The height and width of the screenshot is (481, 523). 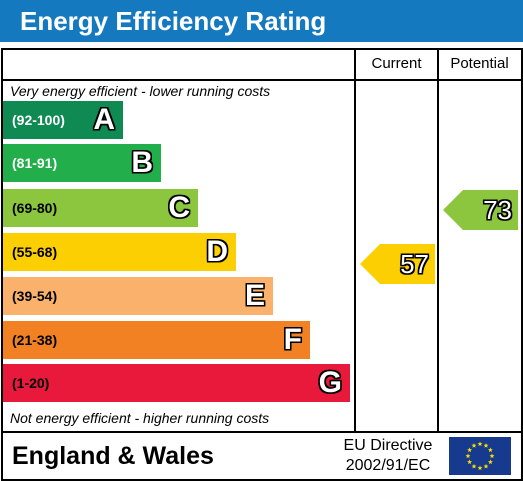 What do you see at coordinates (438, 240) in the screenshot?
I see `divider-potential` at bounding box center [438, 240].